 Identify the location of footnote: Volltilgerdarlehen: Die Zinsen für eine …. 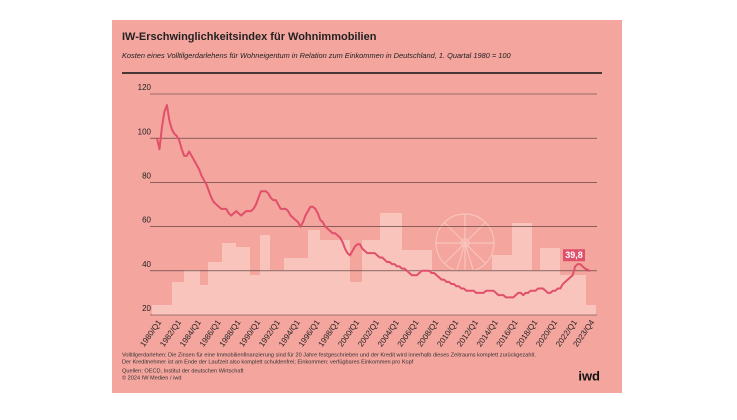
(329, 355).